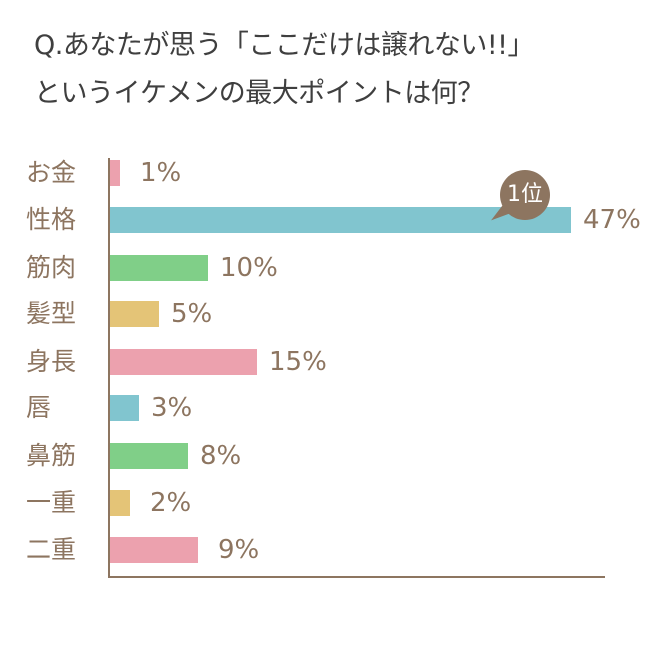 The image size is (650, 650). I want to click on value-label: 8%, so click(221, 456).